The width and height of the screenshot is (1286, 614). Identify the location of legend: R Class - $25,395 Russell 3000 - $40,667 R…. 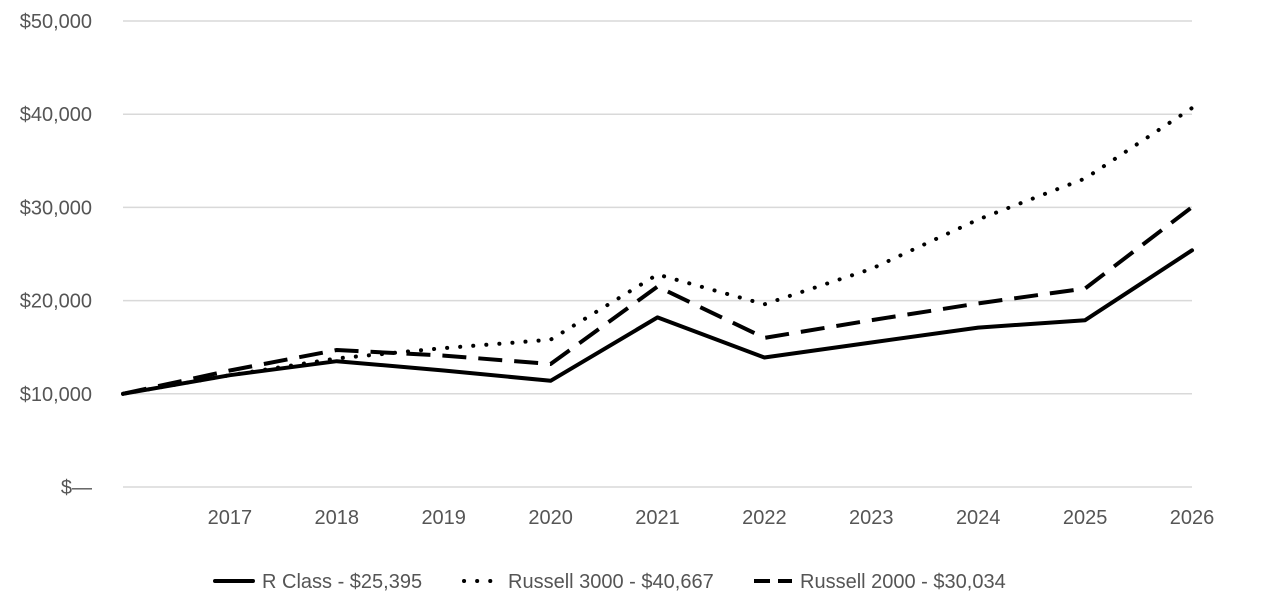
(609, 582).